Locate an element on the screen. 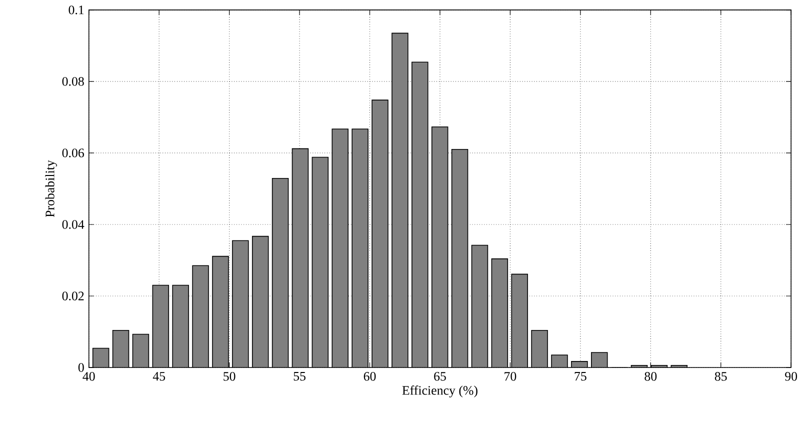 This screenshot has width=808, height=432. x-tick-label: 40 is located at coordinates (88, 376).